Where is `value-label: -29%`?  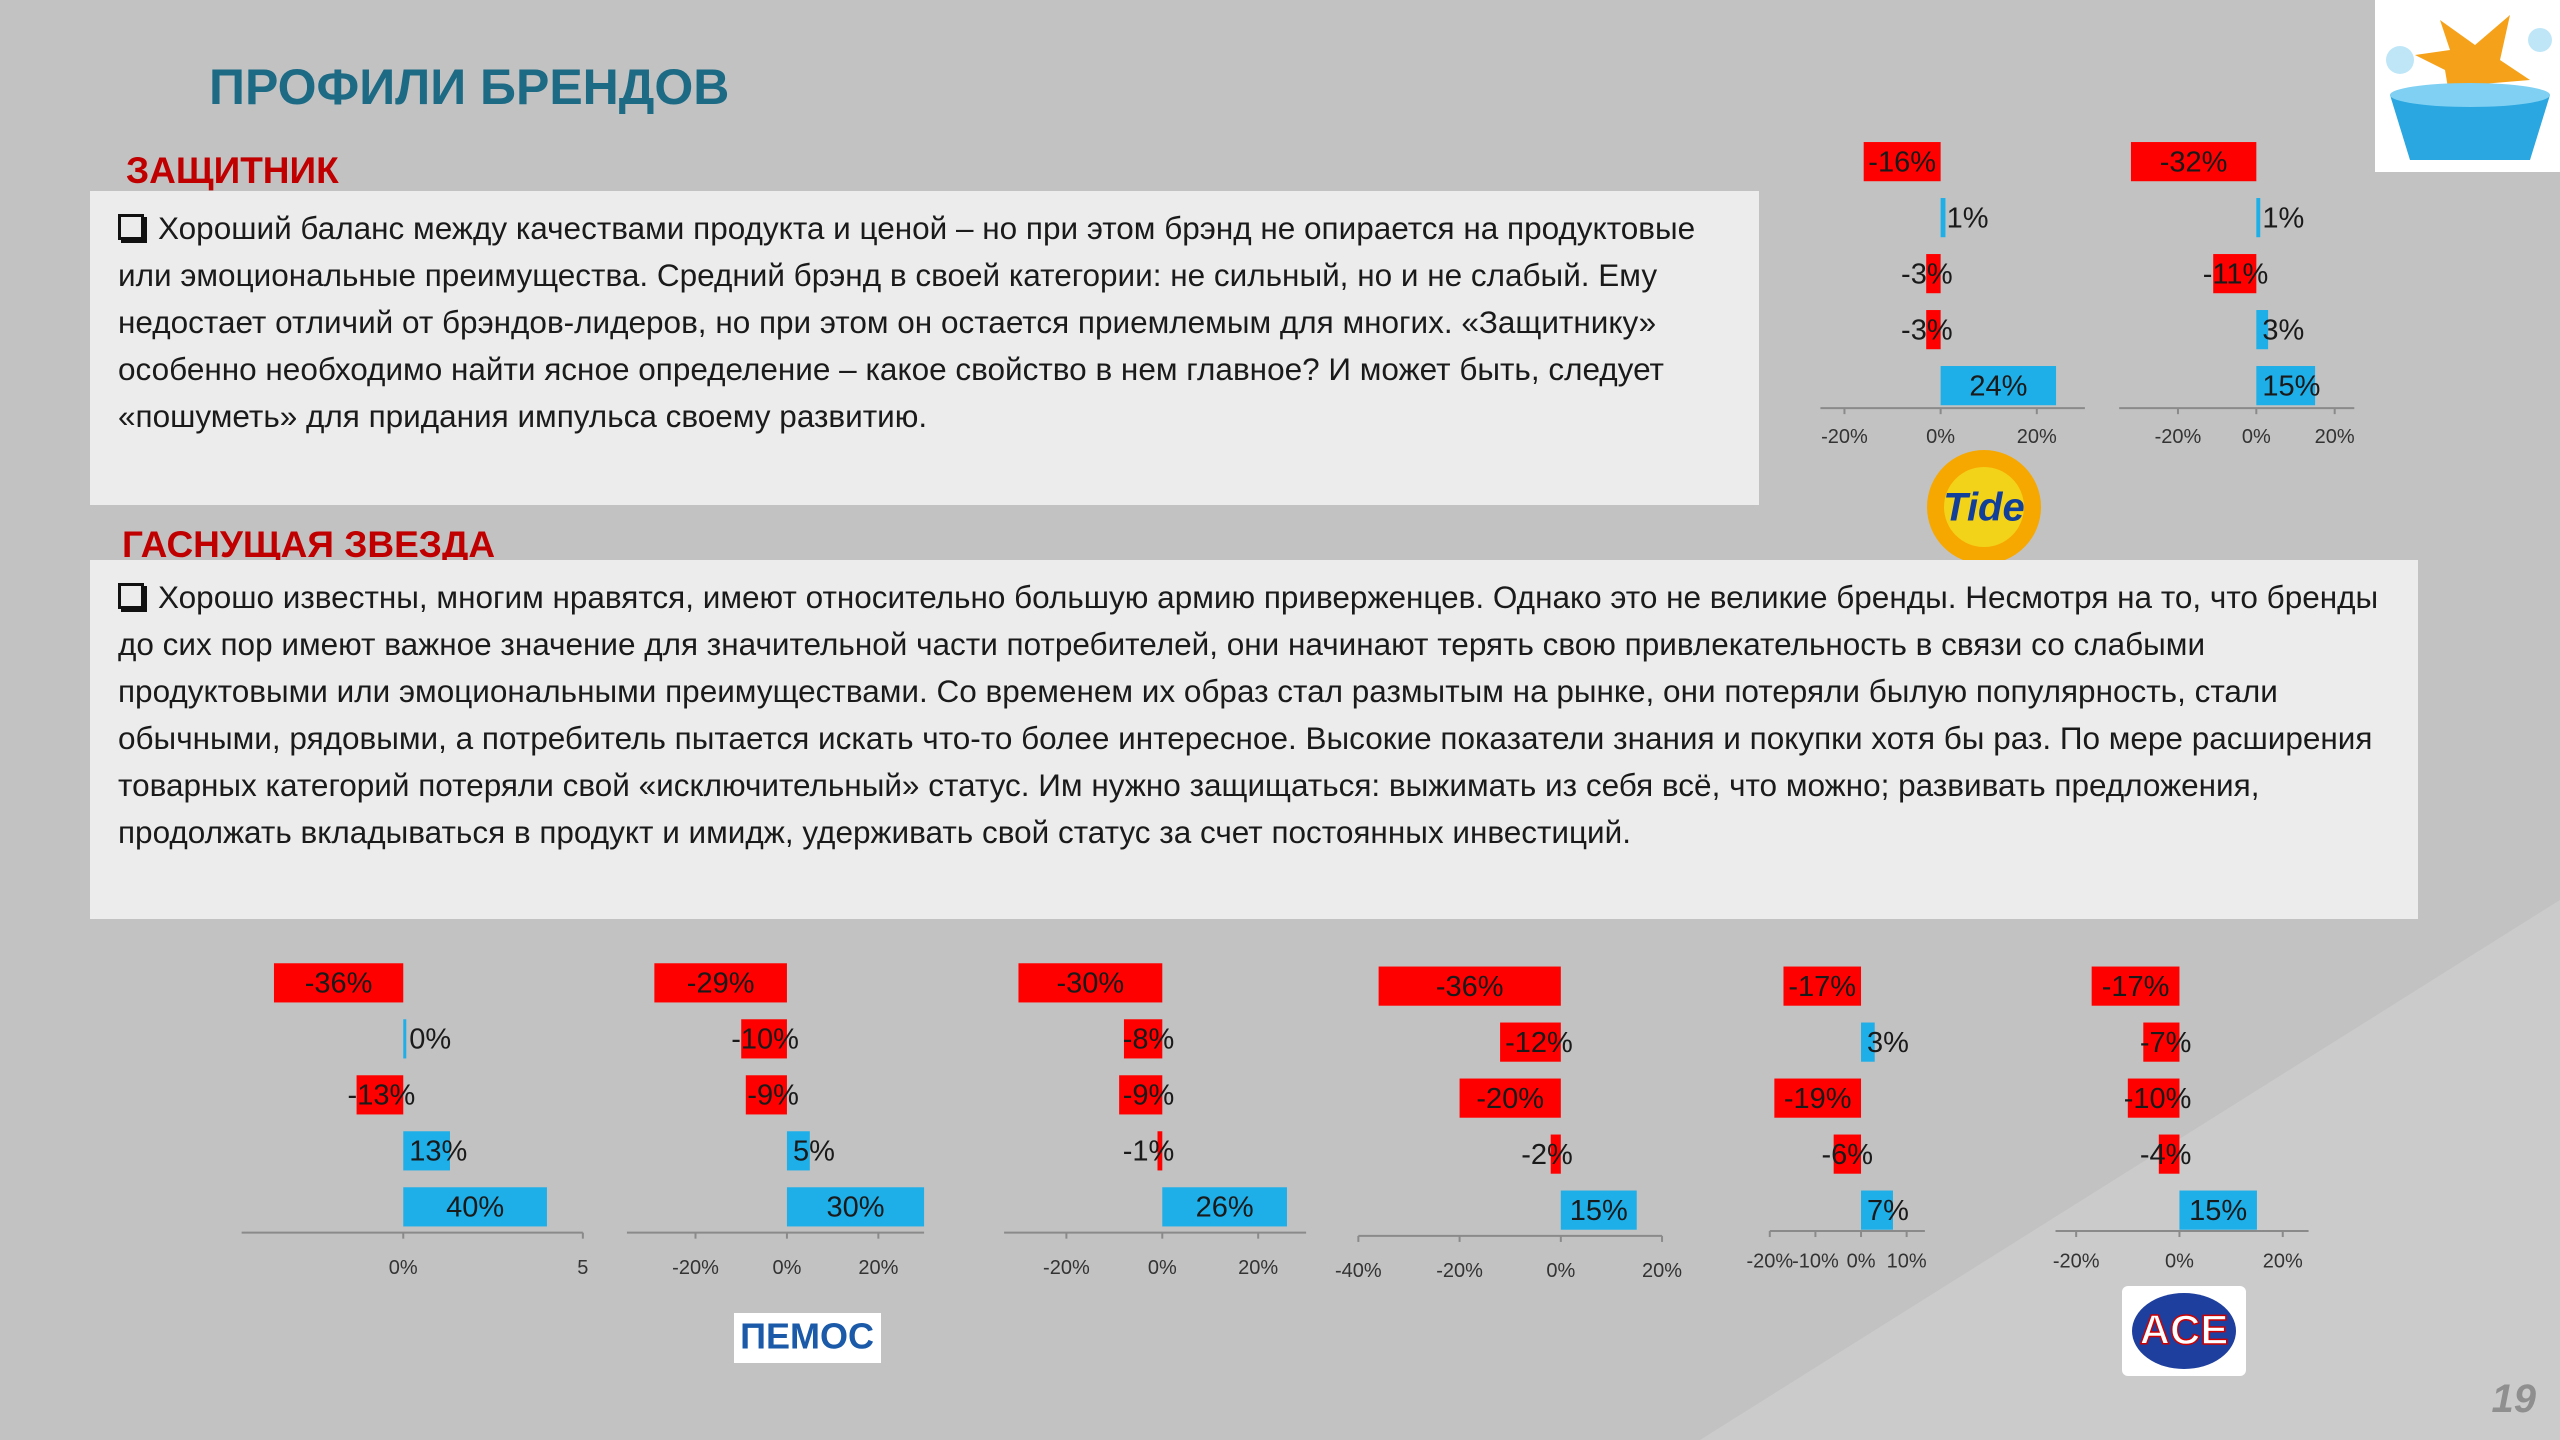 value-label: -29% is located at coordinates (721, 984).